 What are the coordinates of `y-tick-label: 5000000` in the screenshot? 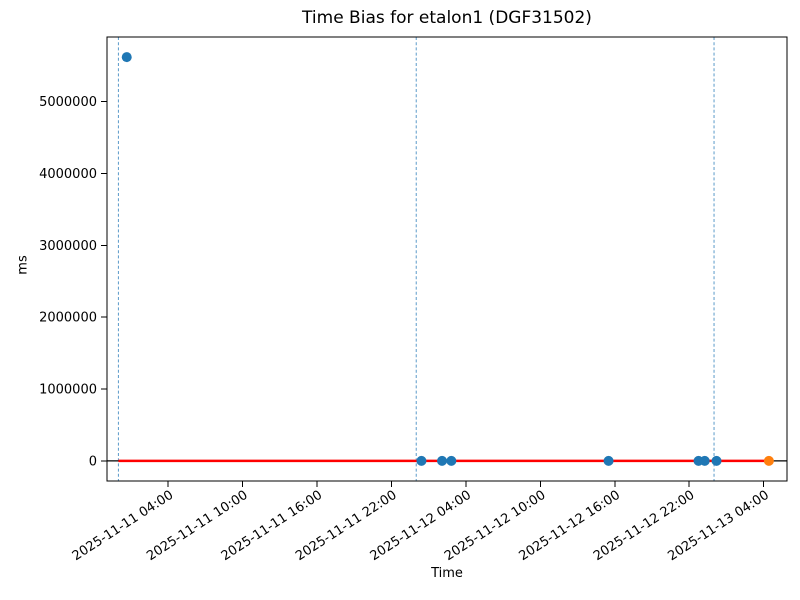 It's located at (68, 102).